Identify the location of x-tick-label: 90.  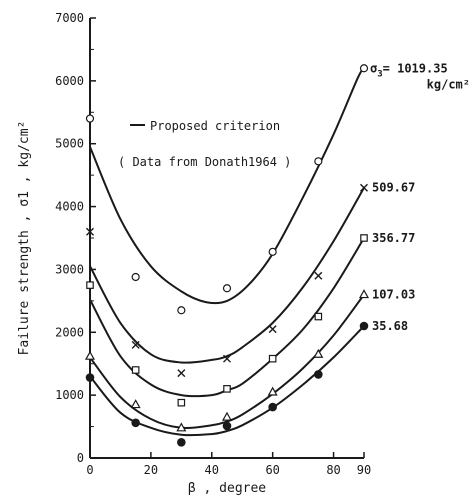
(364, 470).